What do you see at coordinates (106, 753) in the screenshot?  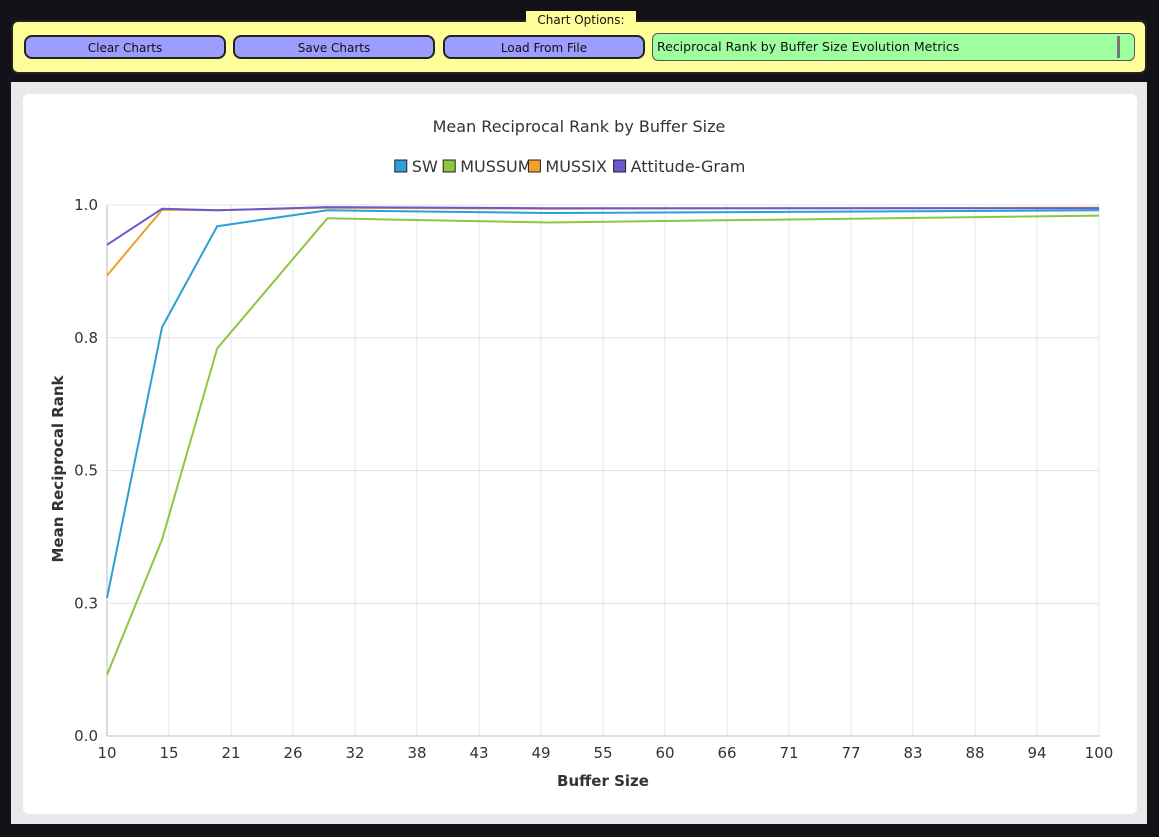 I see `x-tick-label: 10` at bounding box center [106, 753].